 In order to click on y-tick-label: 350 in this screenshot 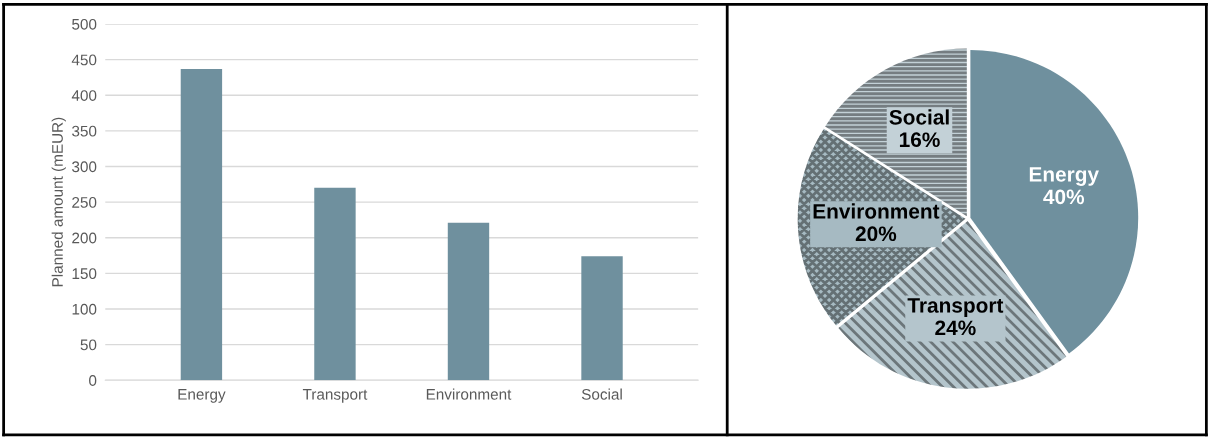, I will do `click(84, 131)`.